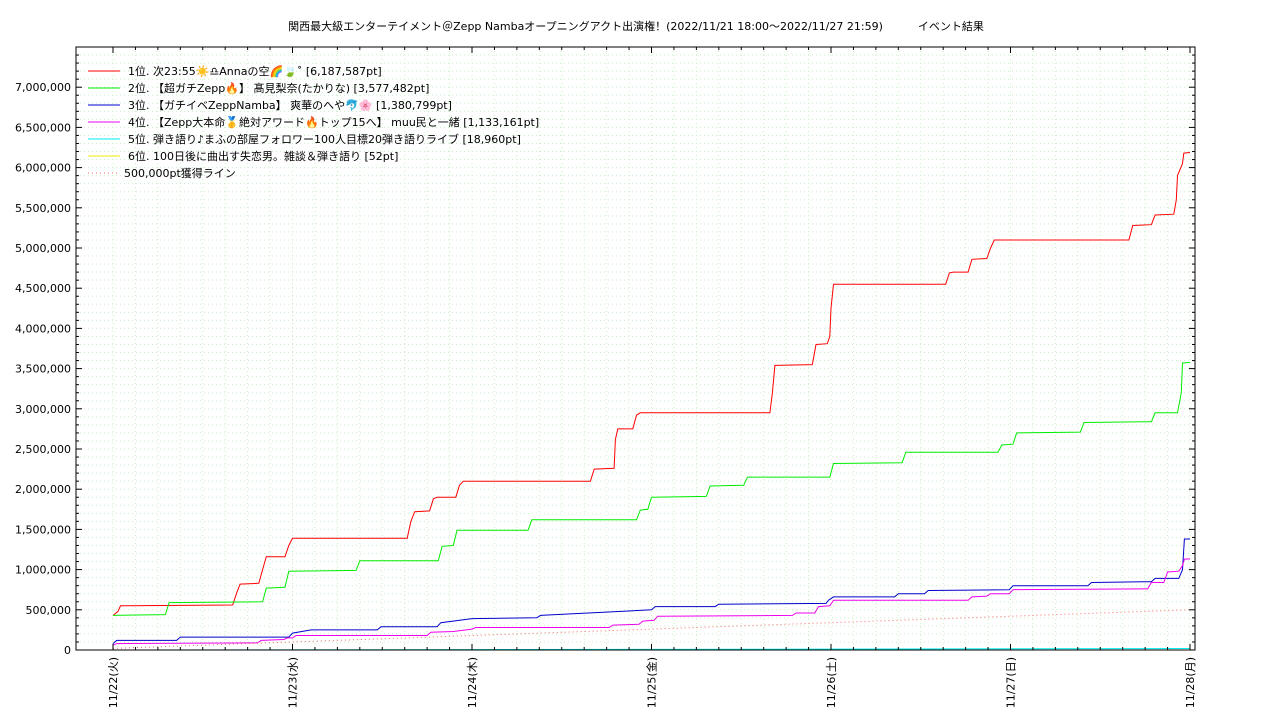 The width and height of the screenshot is (1280, 720). Describe the element at coordinates (293, 682) in the screenshot. I see `x-tick-label: 11/23(水)` at that location.